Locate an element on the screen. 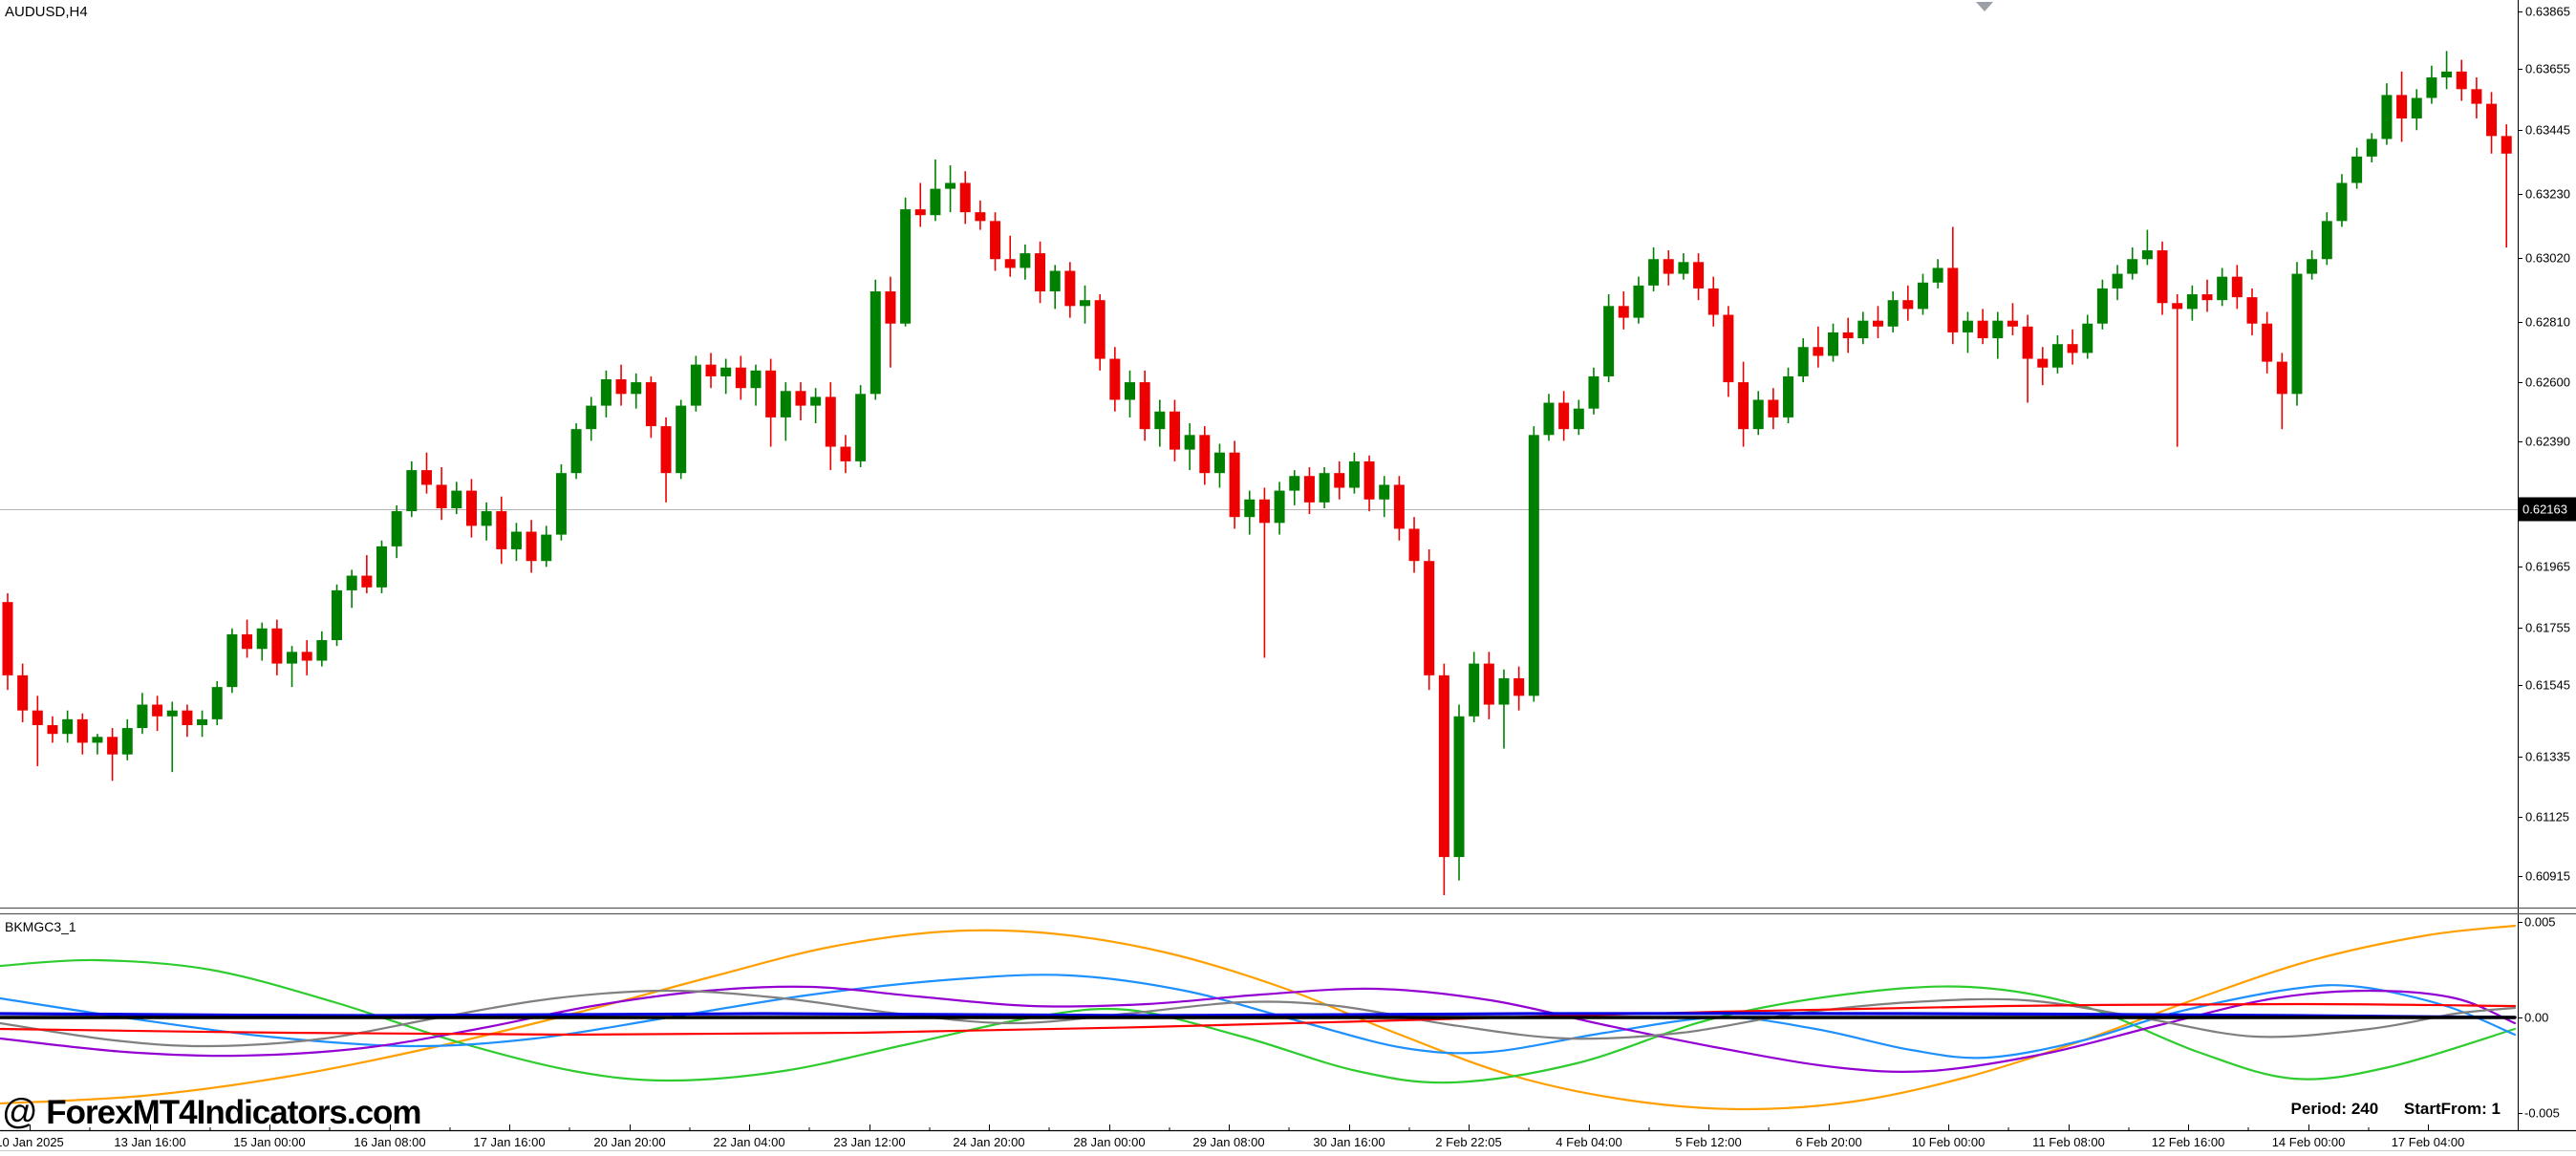  time-axis-label: 15 Jan 00:00 is located at coordinates (269, 1142).